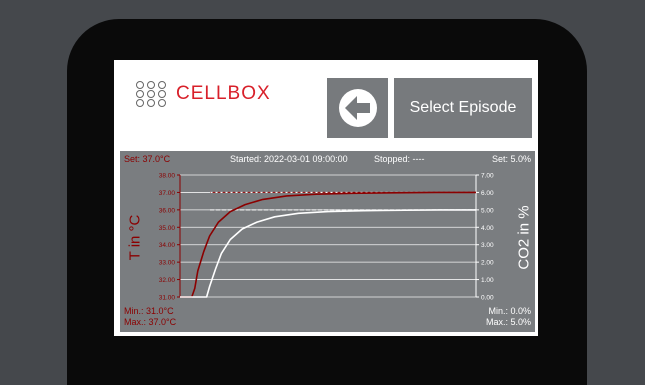 Image resolution: width=645 pixels, height=385 pixels. Describe the element at coordinates (167, 298) in the screenshot. I see `left-tick-label: 31.00` at that location.